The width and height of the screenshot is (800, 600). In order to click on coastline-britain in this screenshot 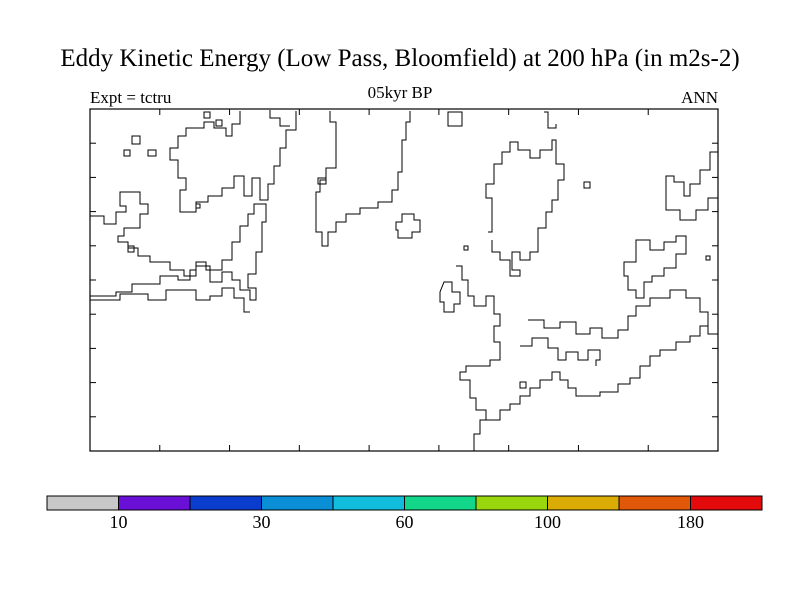, I will do `click(450, 297)`.